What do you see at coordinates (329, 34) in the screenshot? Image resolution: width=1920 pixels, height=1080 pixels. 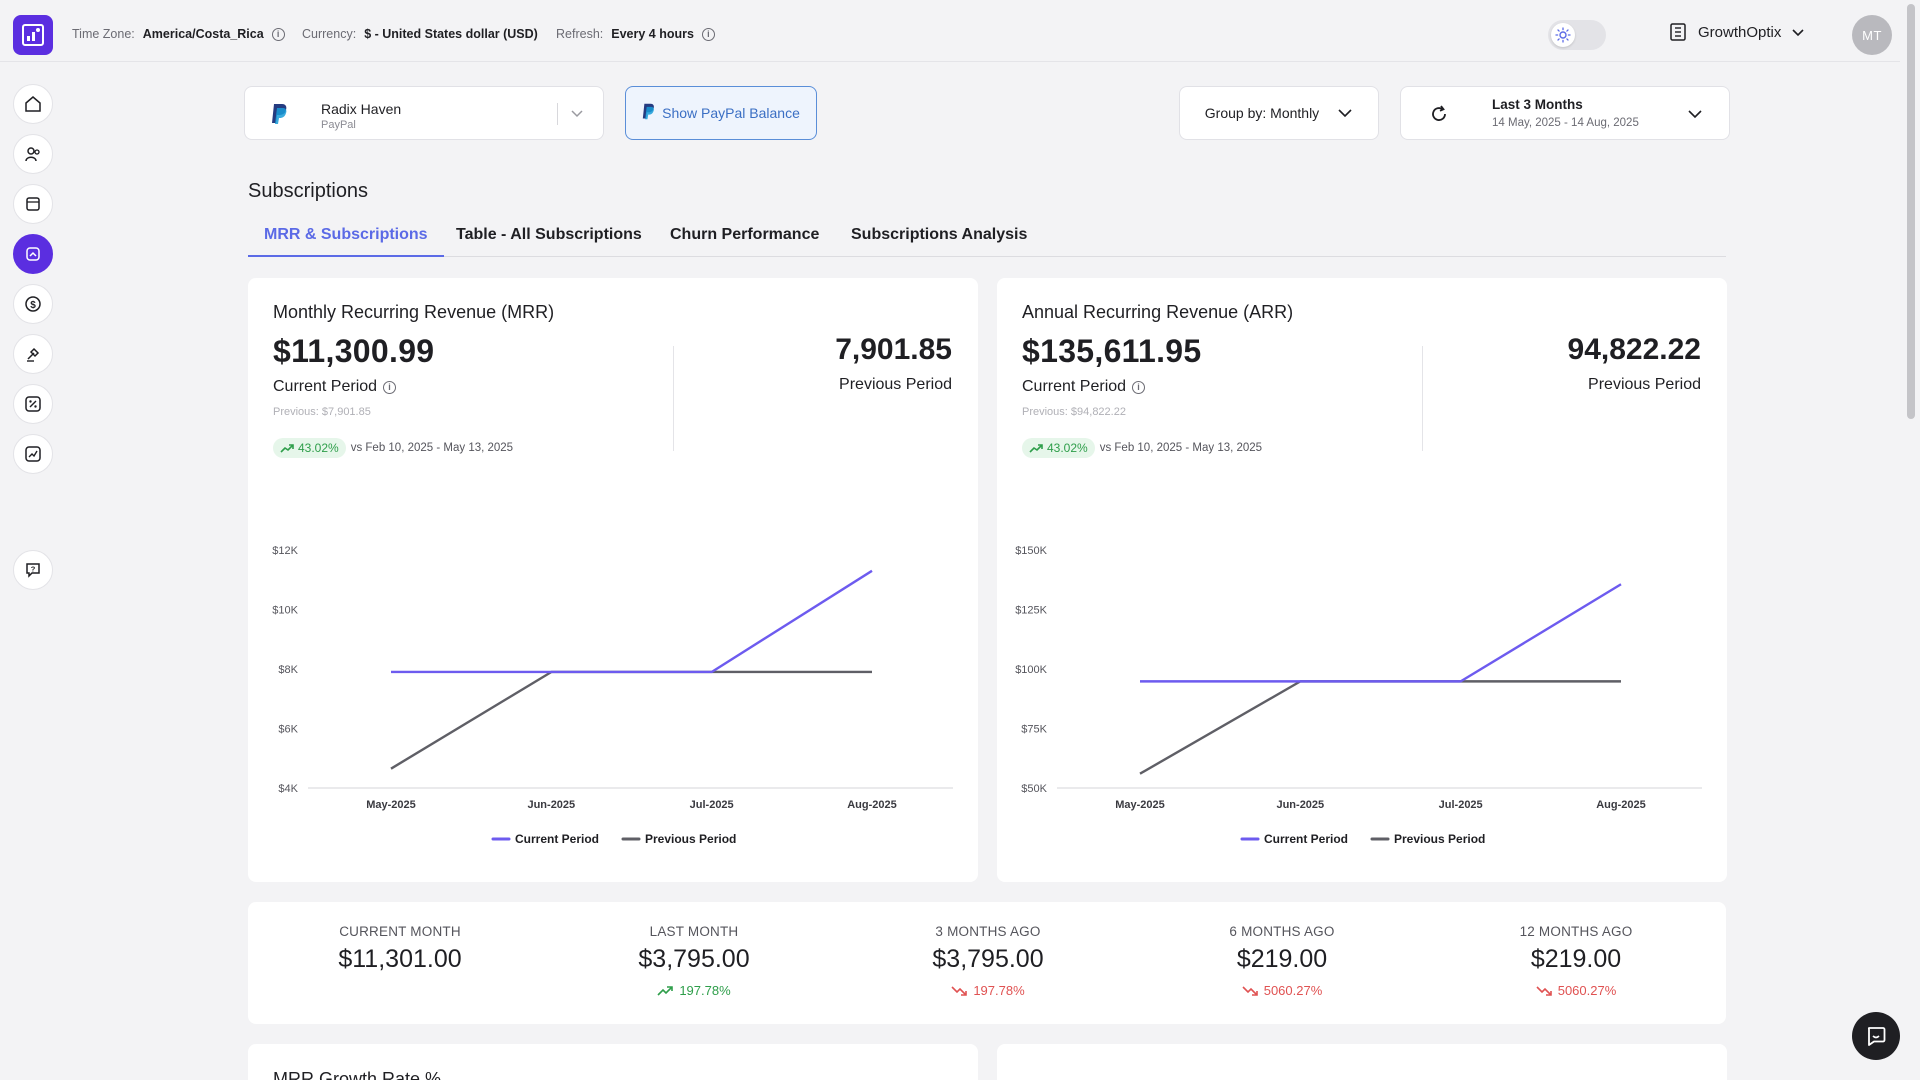 I see `currency-label: Currency:` at bounding box center [329, 34].